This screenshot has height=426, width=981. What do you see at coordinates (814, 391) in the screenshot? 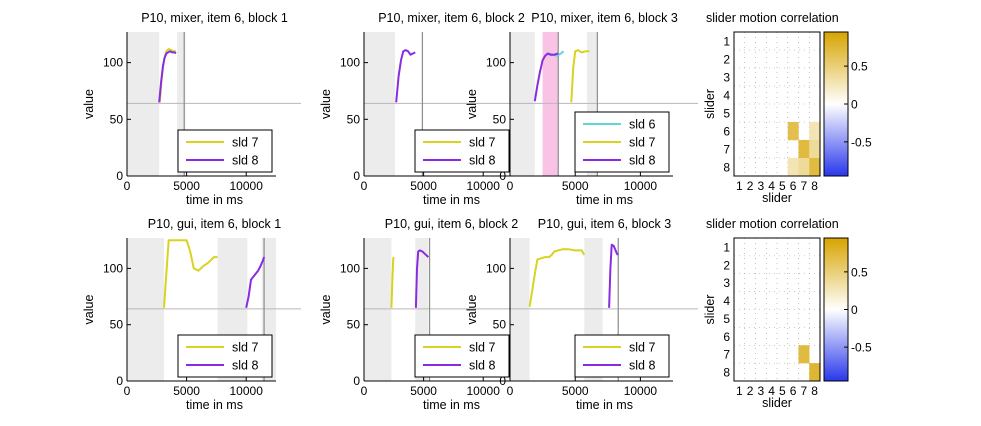
I see `heatmap-x-tick-label: 8` at bounding box center [814, 391].